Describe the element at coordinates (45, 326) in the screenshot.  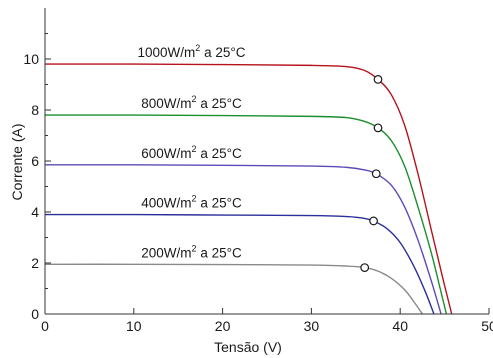
I see `x-tick-label: 0` at that location.